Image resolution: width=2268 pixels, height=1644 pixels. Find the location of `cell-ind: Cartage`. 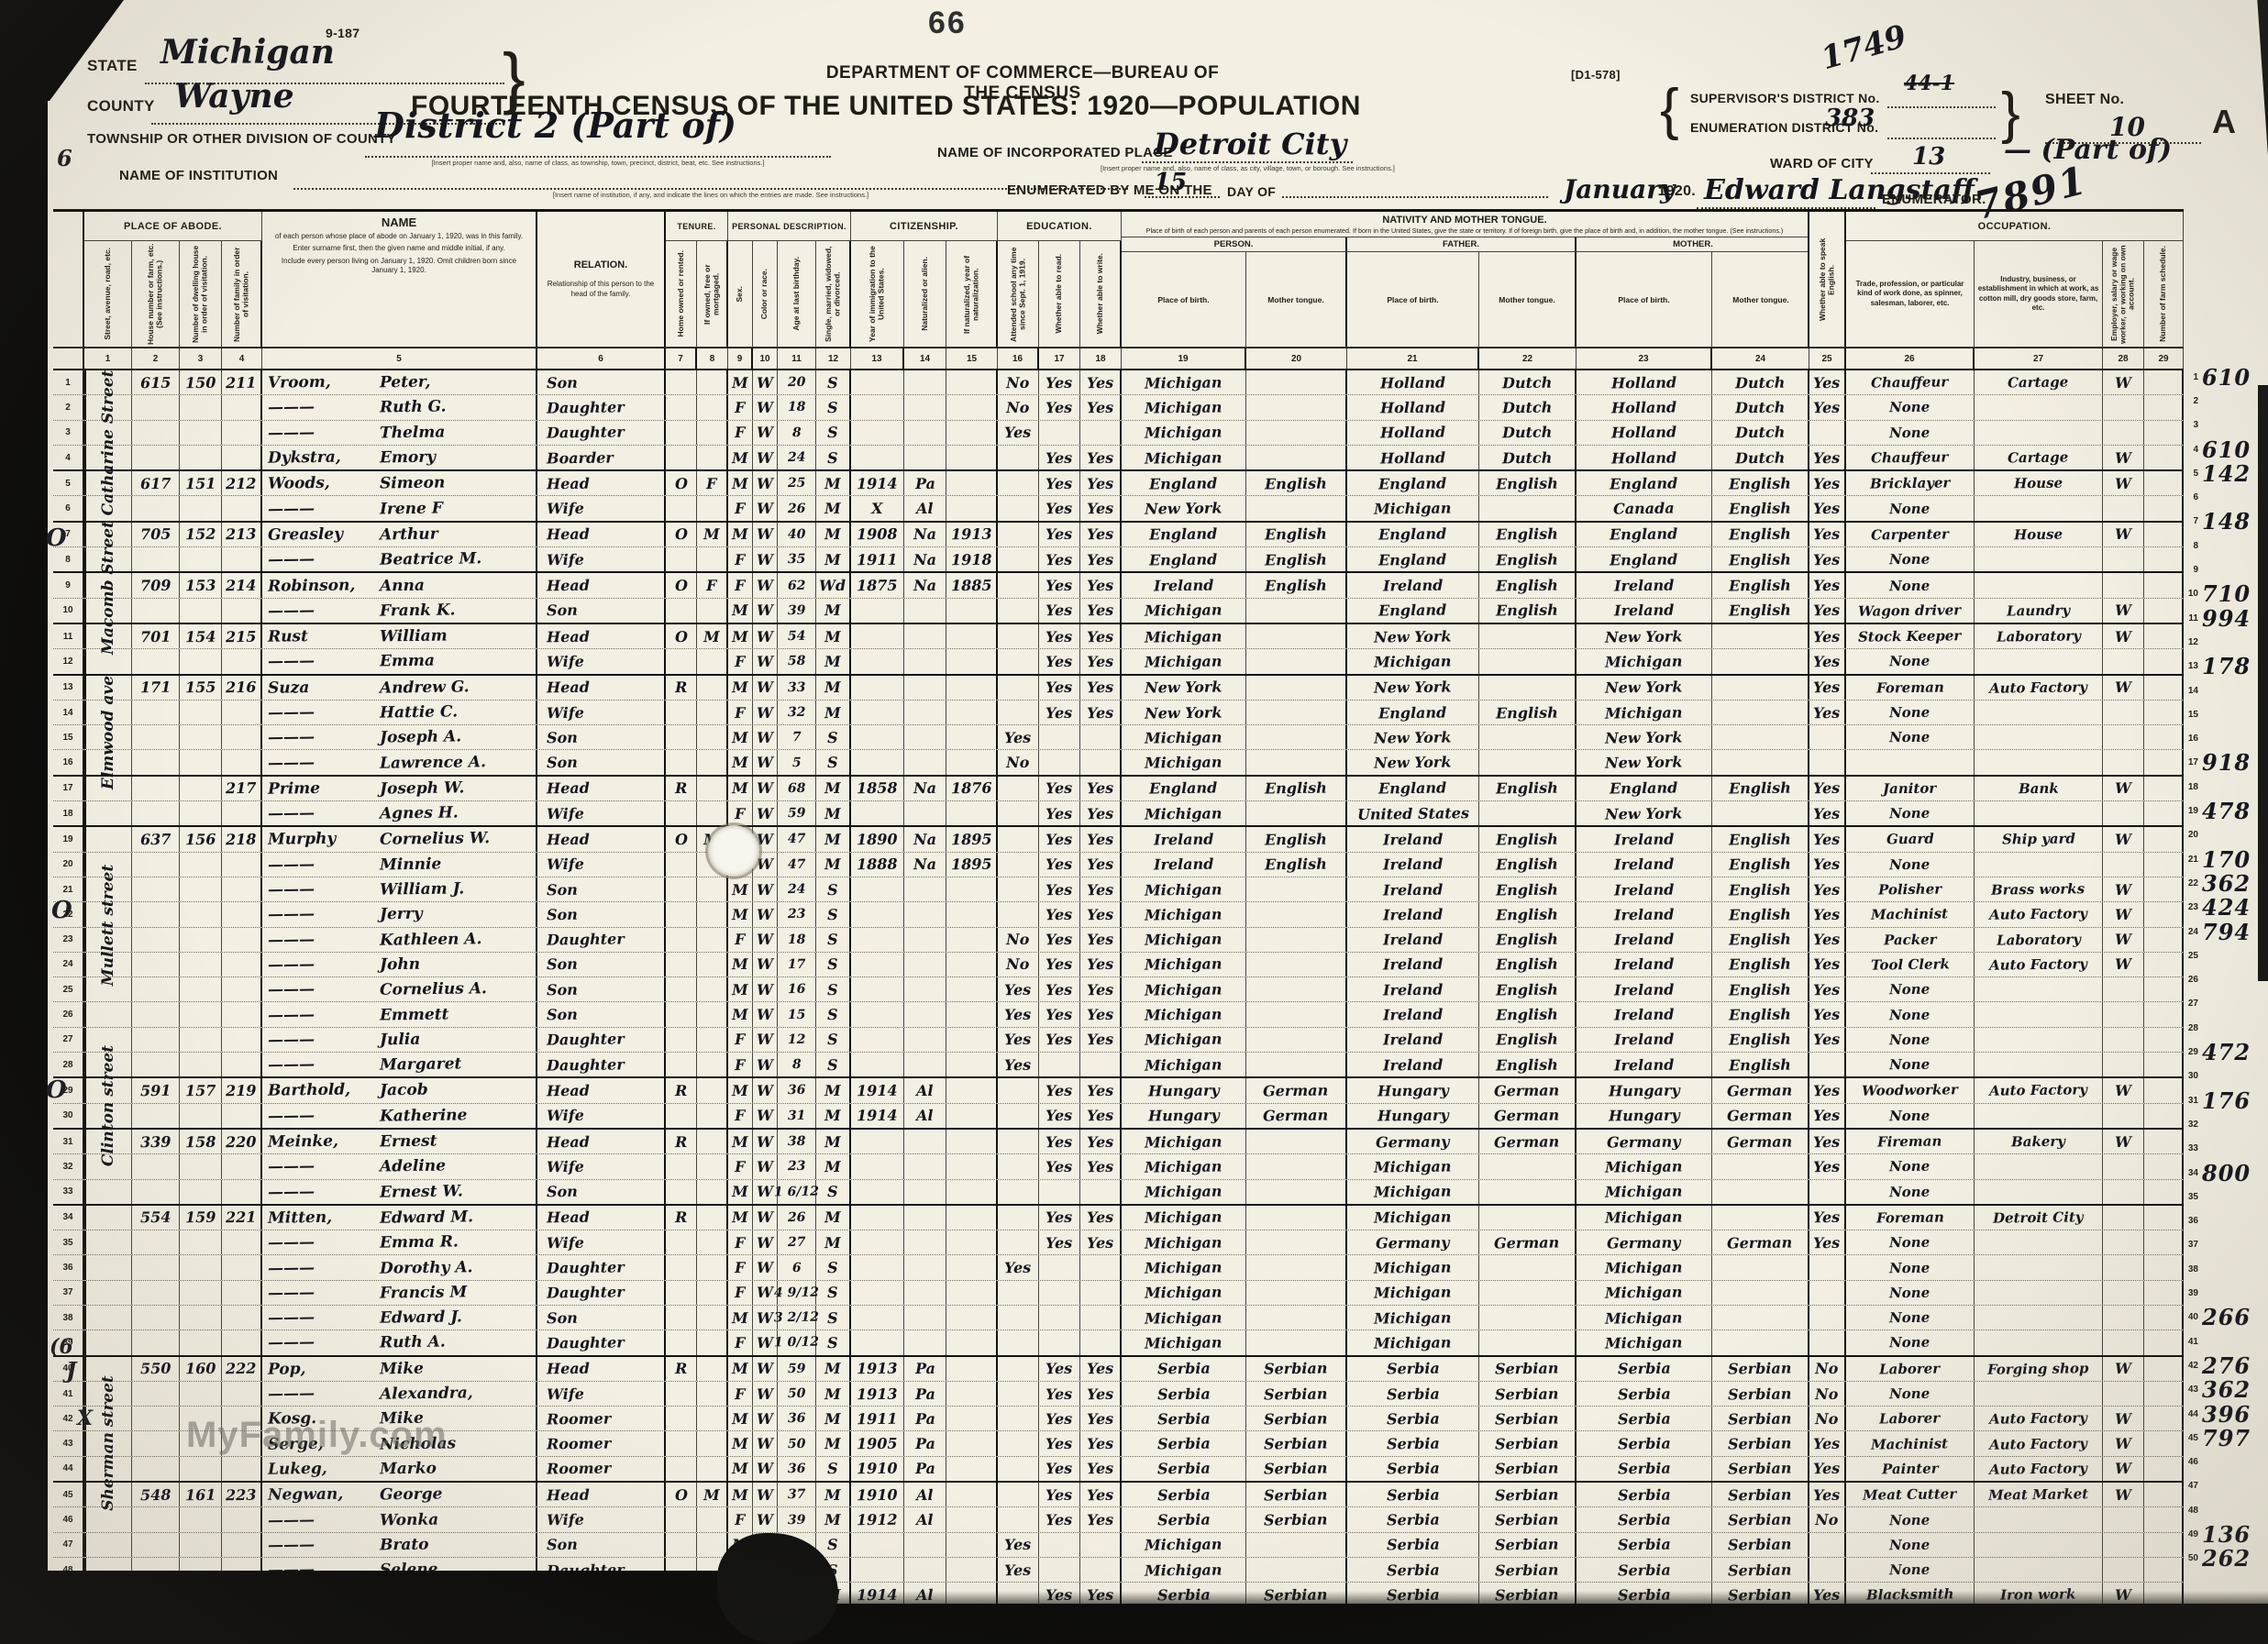

cell-ind: Cartage is located at coordinates (2039, 458).